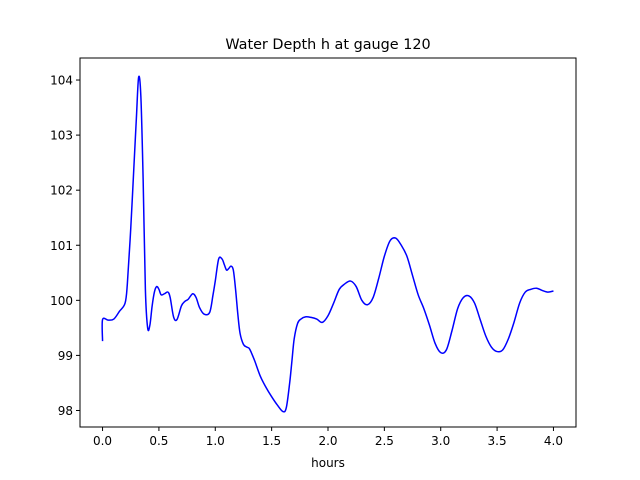 This screenshot has height=480, width=640. Describe the element at coordinates (102, 441) in the screenshot. I see `x-tick-label: 0.0` at that location.